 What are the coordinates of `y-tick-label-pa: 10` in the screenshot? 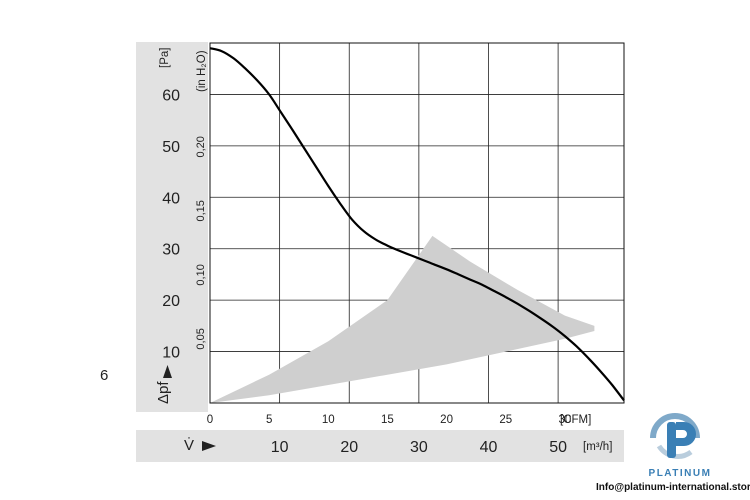 It's located at (171, 353).